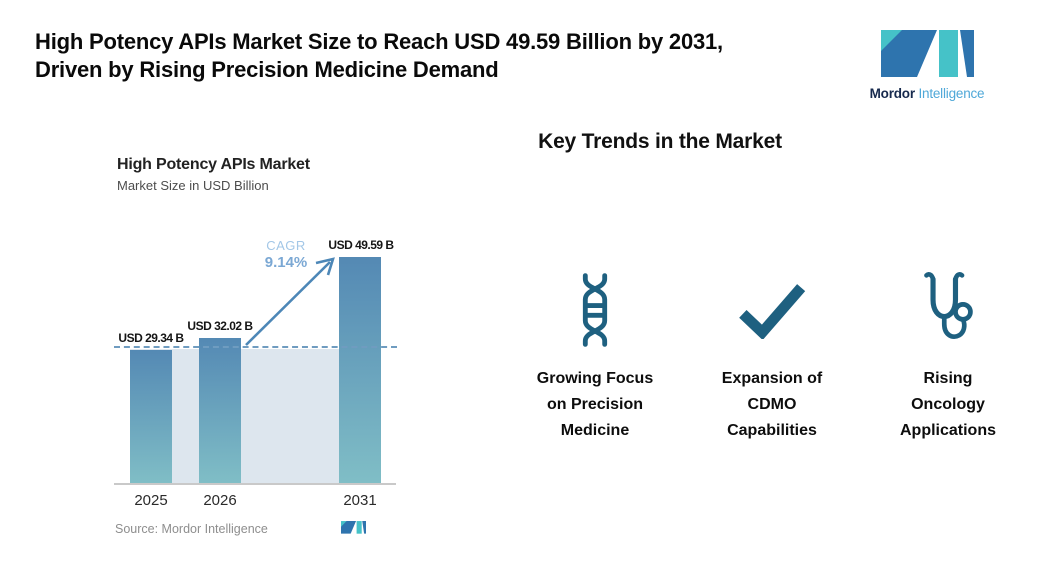 The width and height of the screenshot is (1042, 573). Describe the element at coordinates (286, 262) in the screenshot. I see `cagr-value: 9.14%` at that location.